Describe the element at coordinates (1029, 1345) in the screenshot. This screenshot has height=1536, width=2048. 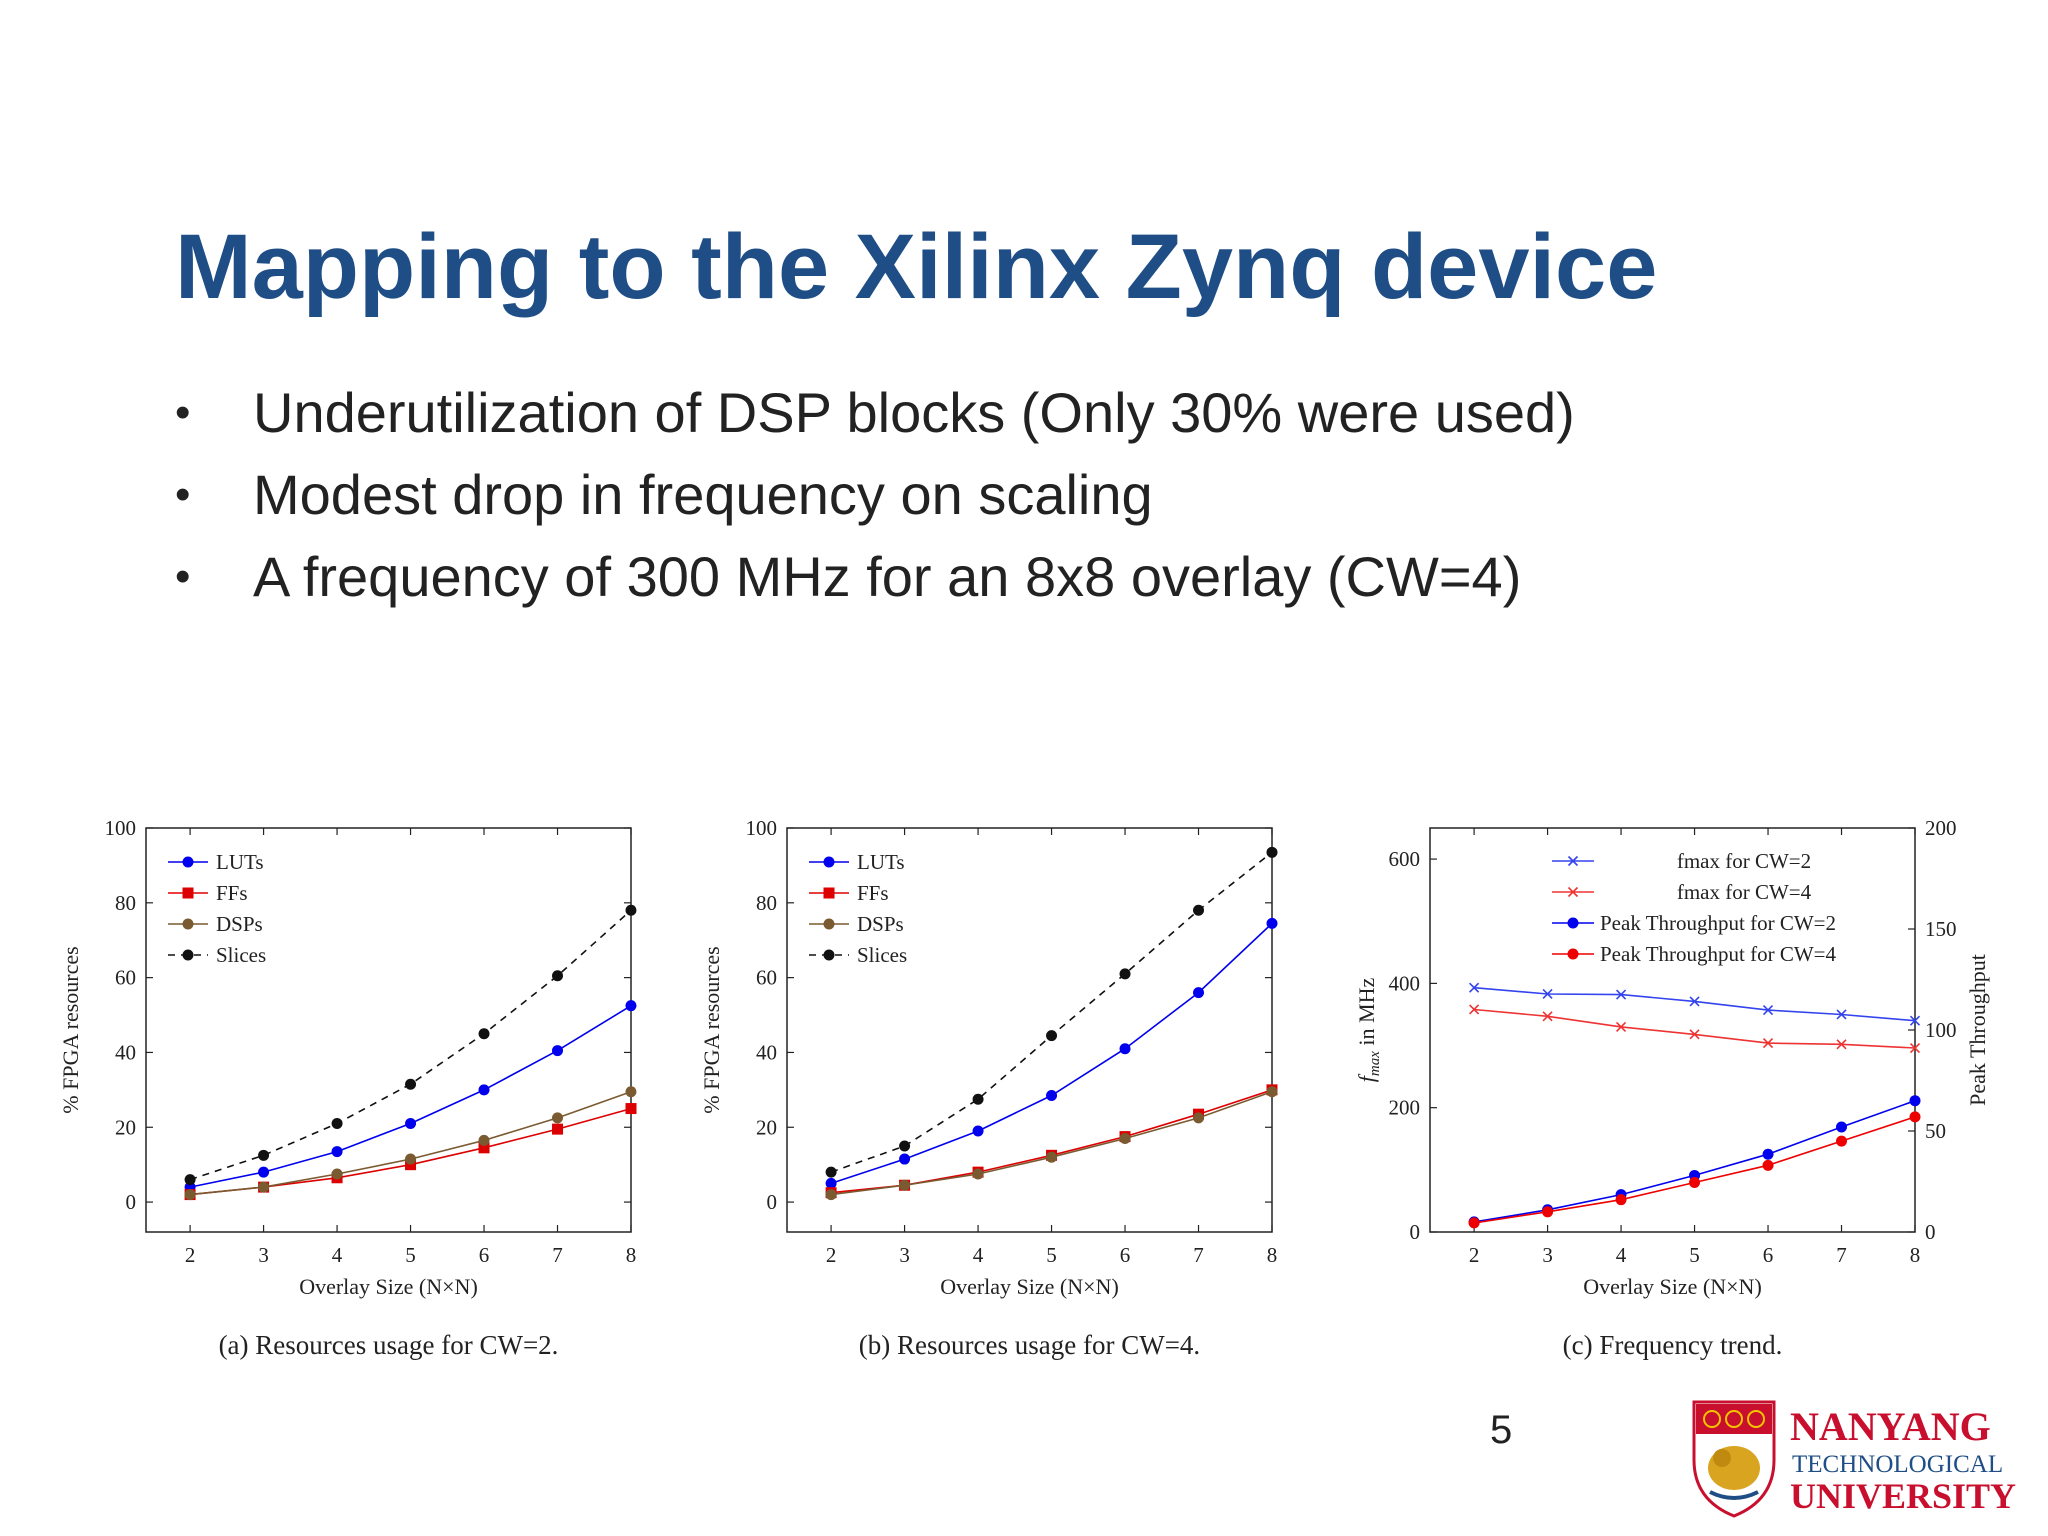
I see `chart-caption: (b) Resources usage for CW=4.` at that location.